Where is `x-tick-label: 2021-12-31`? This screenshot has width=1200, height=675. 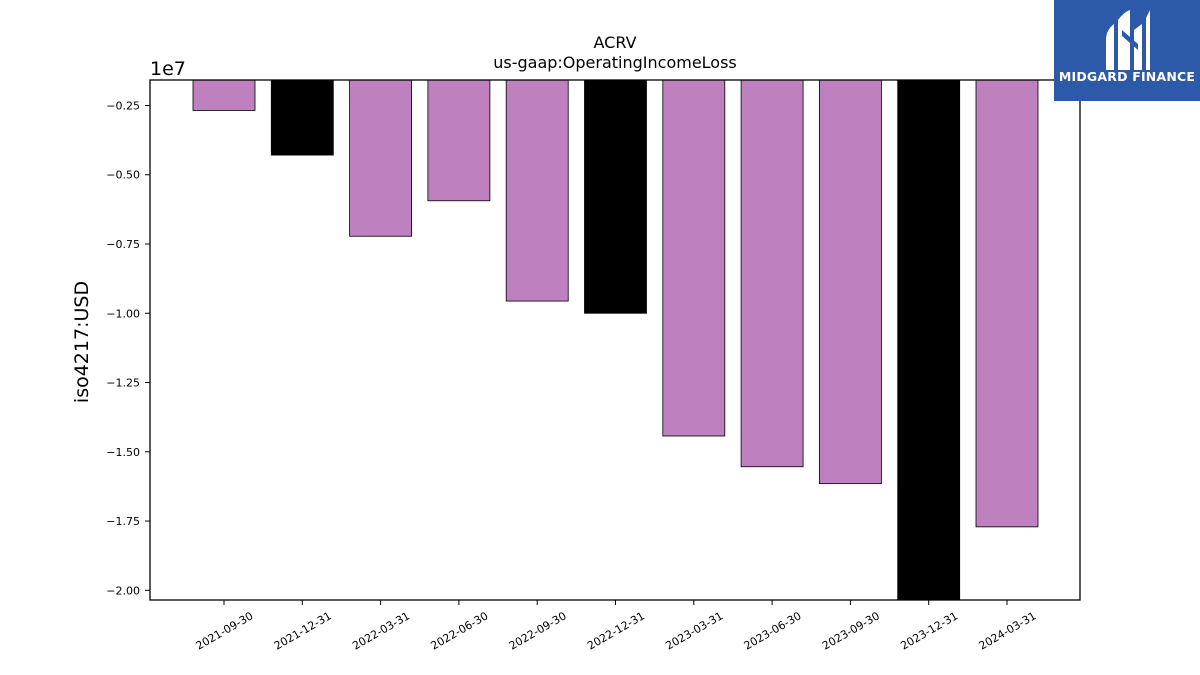
x-tick-label: 2021-12-31 is located at coordinates (303, 630).